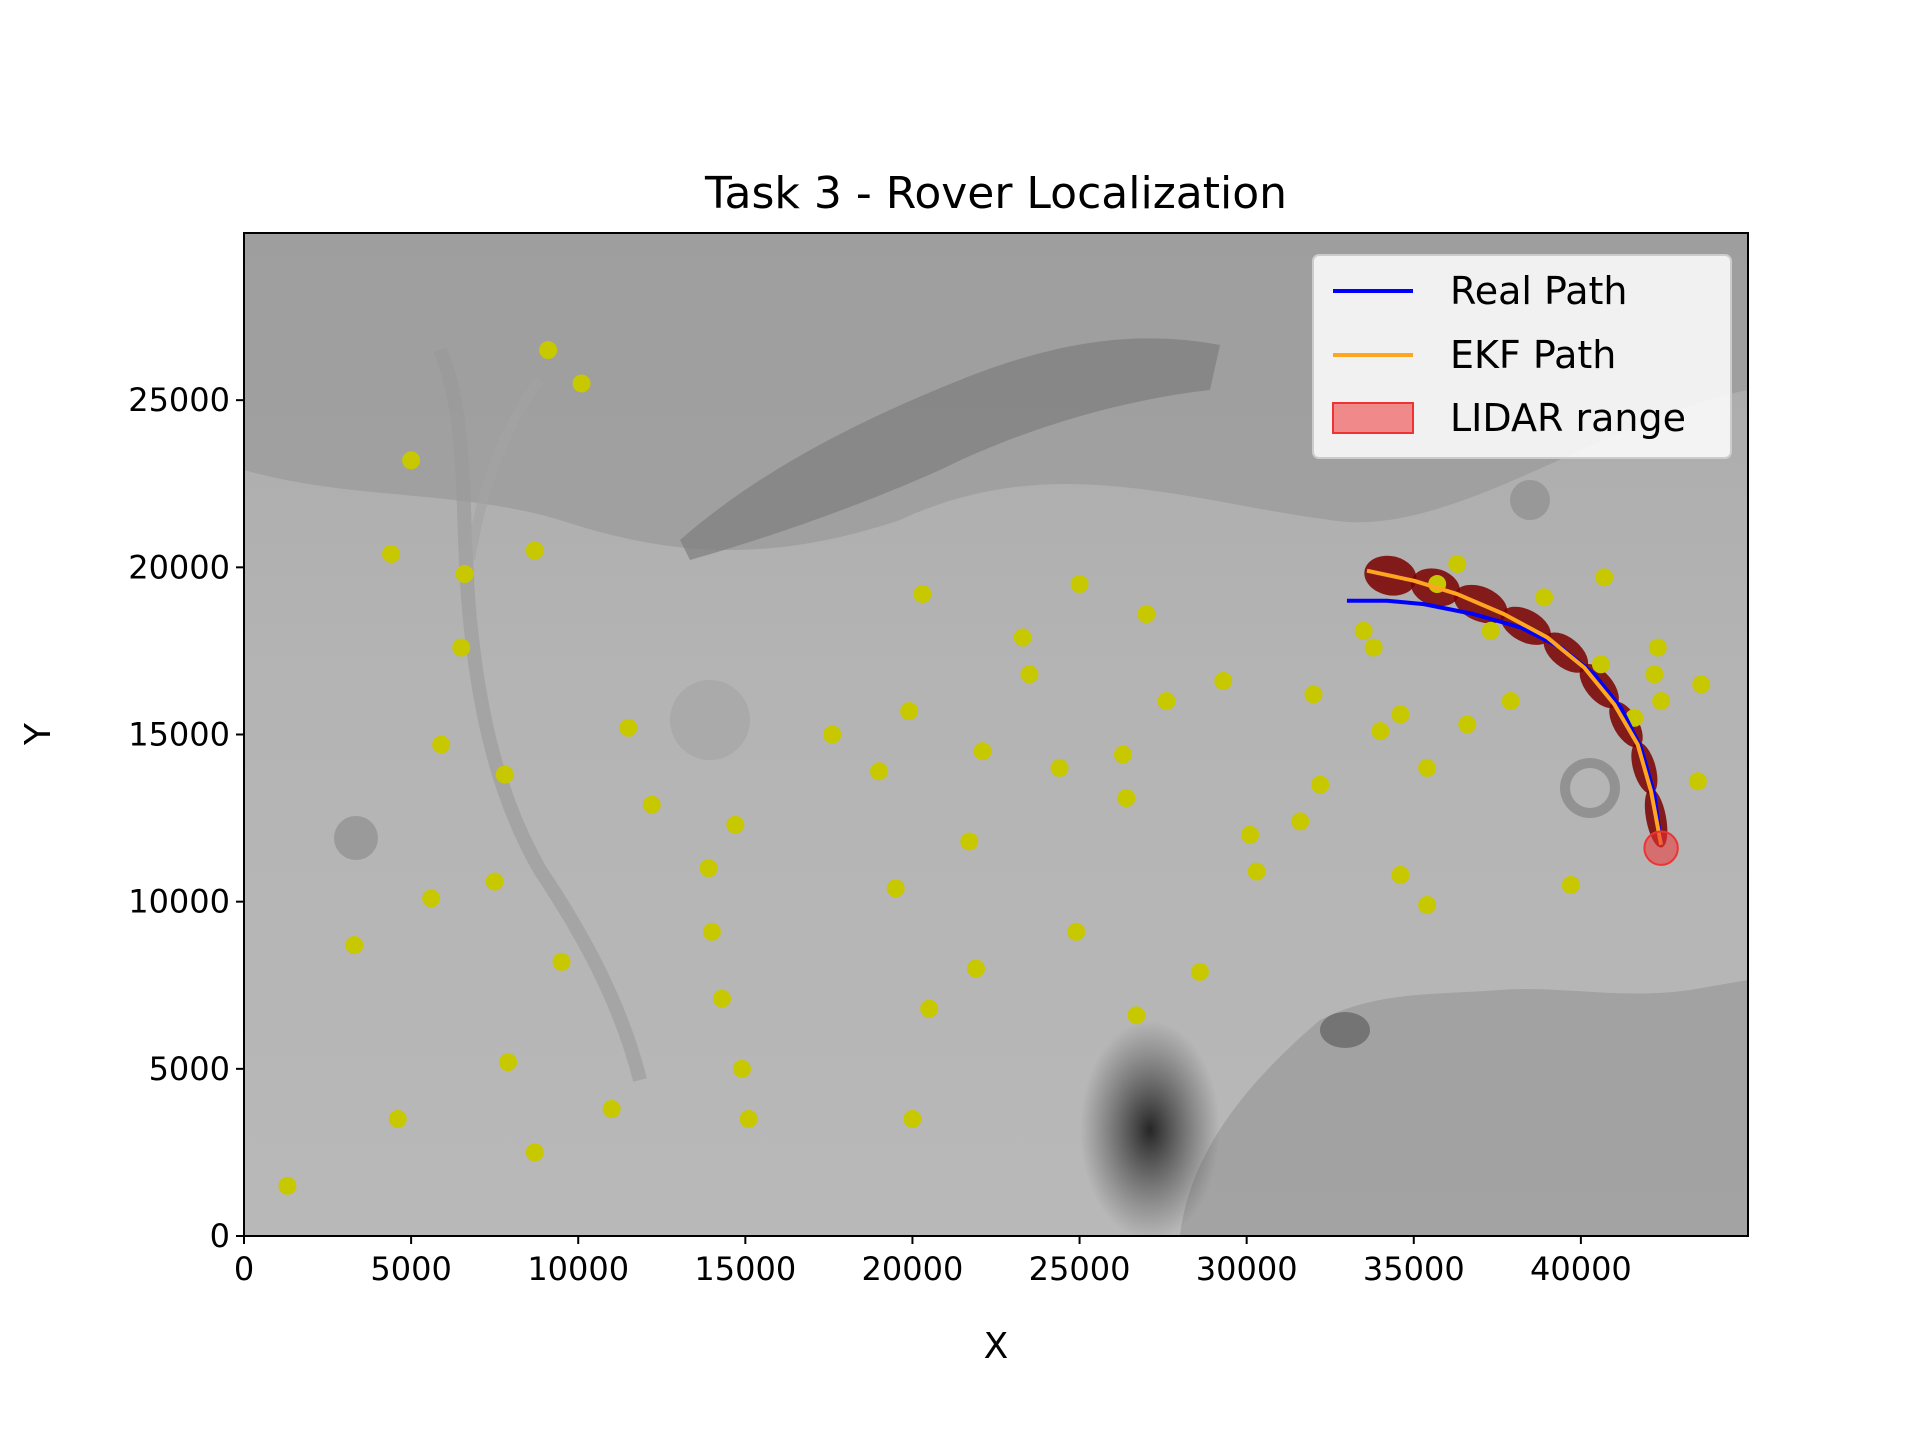 The height and width of the screenshot is (1440, 1920). I want to click on x-tick-label: 35000, so click(1414, 1269).